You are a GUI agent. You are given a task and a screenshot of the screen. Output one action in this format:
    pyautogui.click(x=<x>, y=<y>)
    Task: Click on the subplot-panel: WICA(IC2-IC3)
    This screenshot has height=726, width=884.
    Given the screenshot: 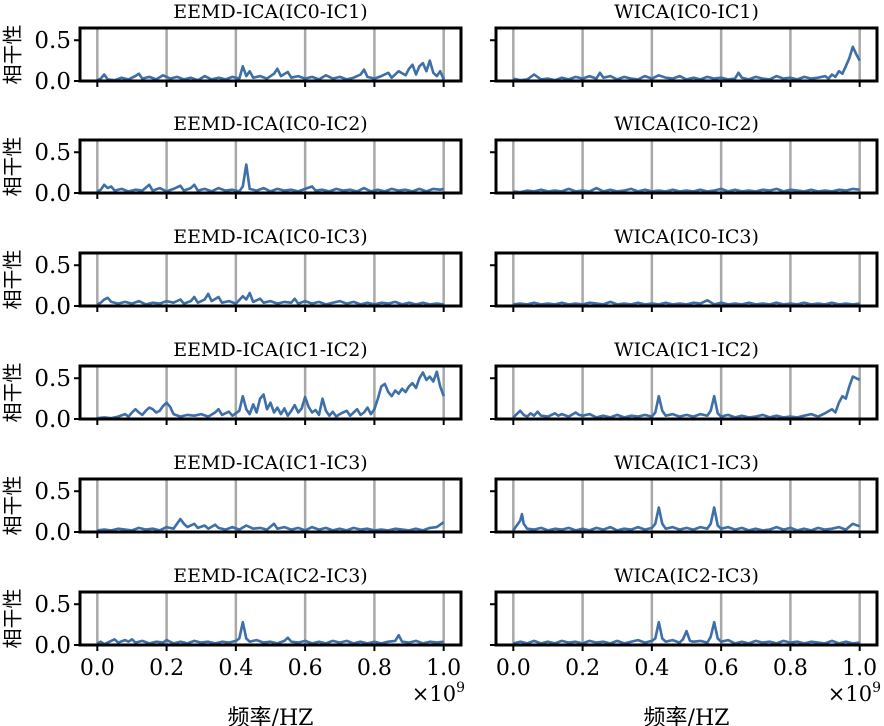 What is the action you would take?
    pyautogui.click(x=684, y=608)
    